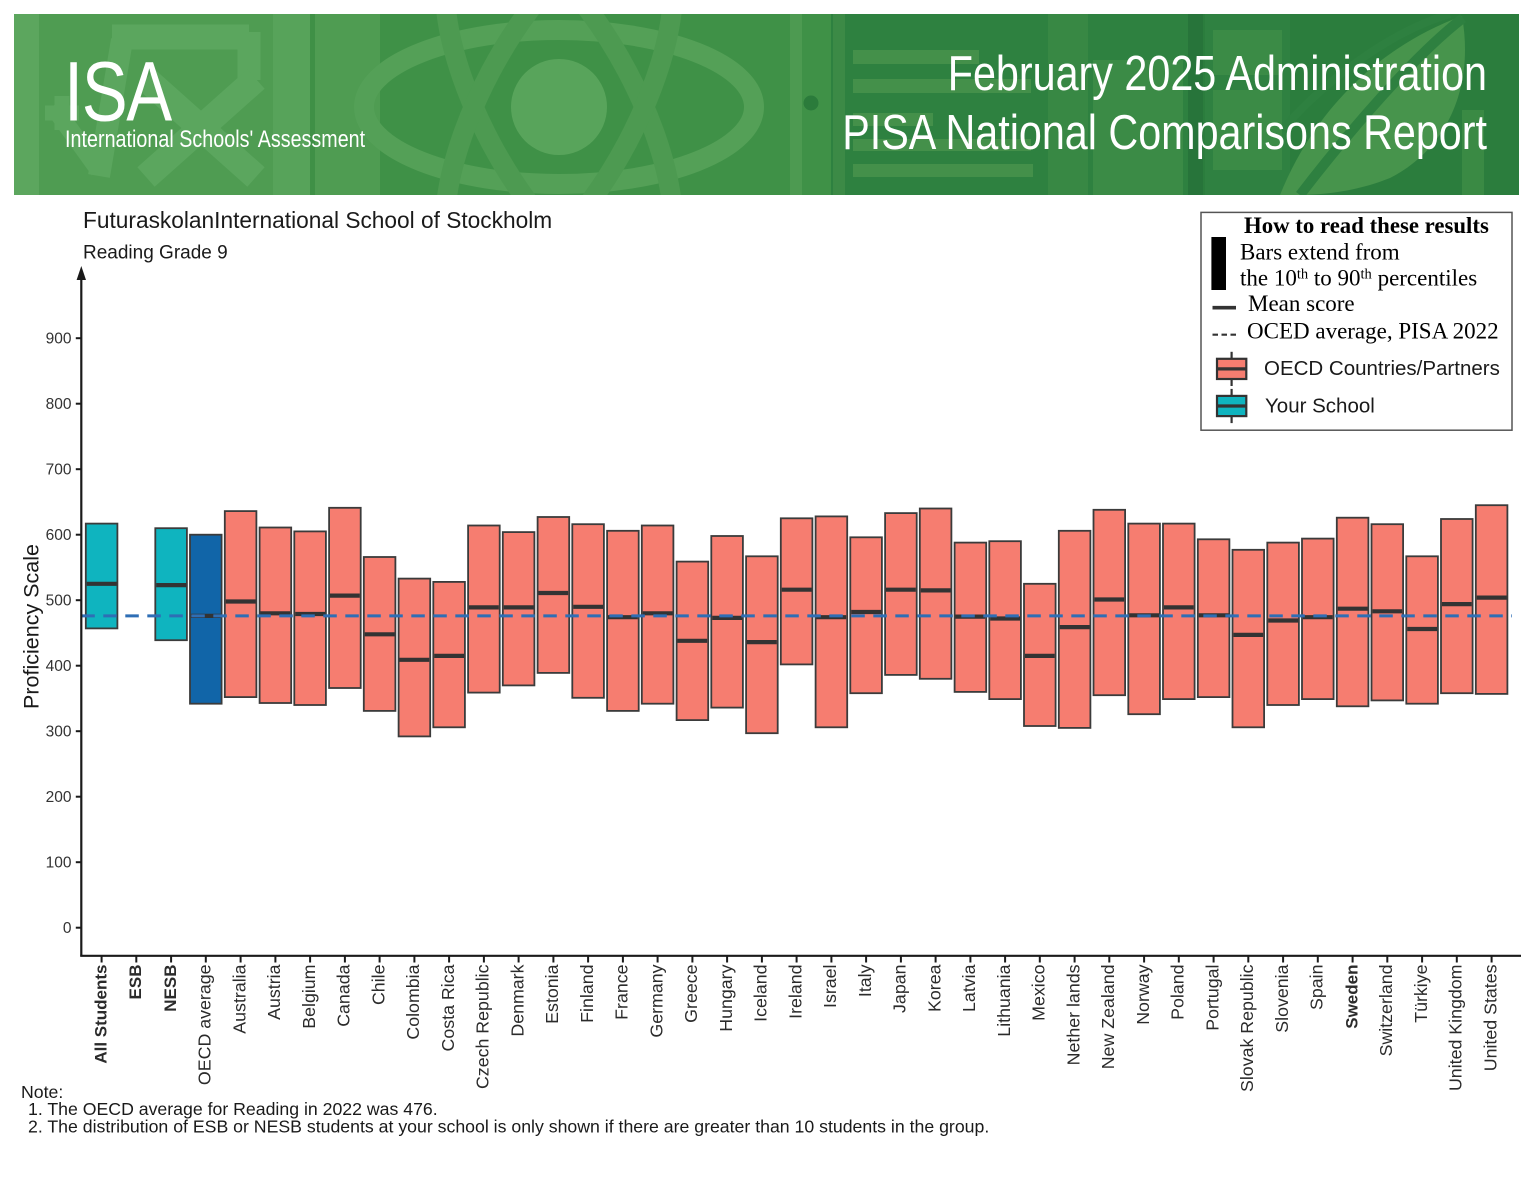 This screenshot has height=1187, width=1536. What do you see at coordinates (726, 997) in the screenshot?
I see `svg-text: Hungary` at bounding box center [726, 997].